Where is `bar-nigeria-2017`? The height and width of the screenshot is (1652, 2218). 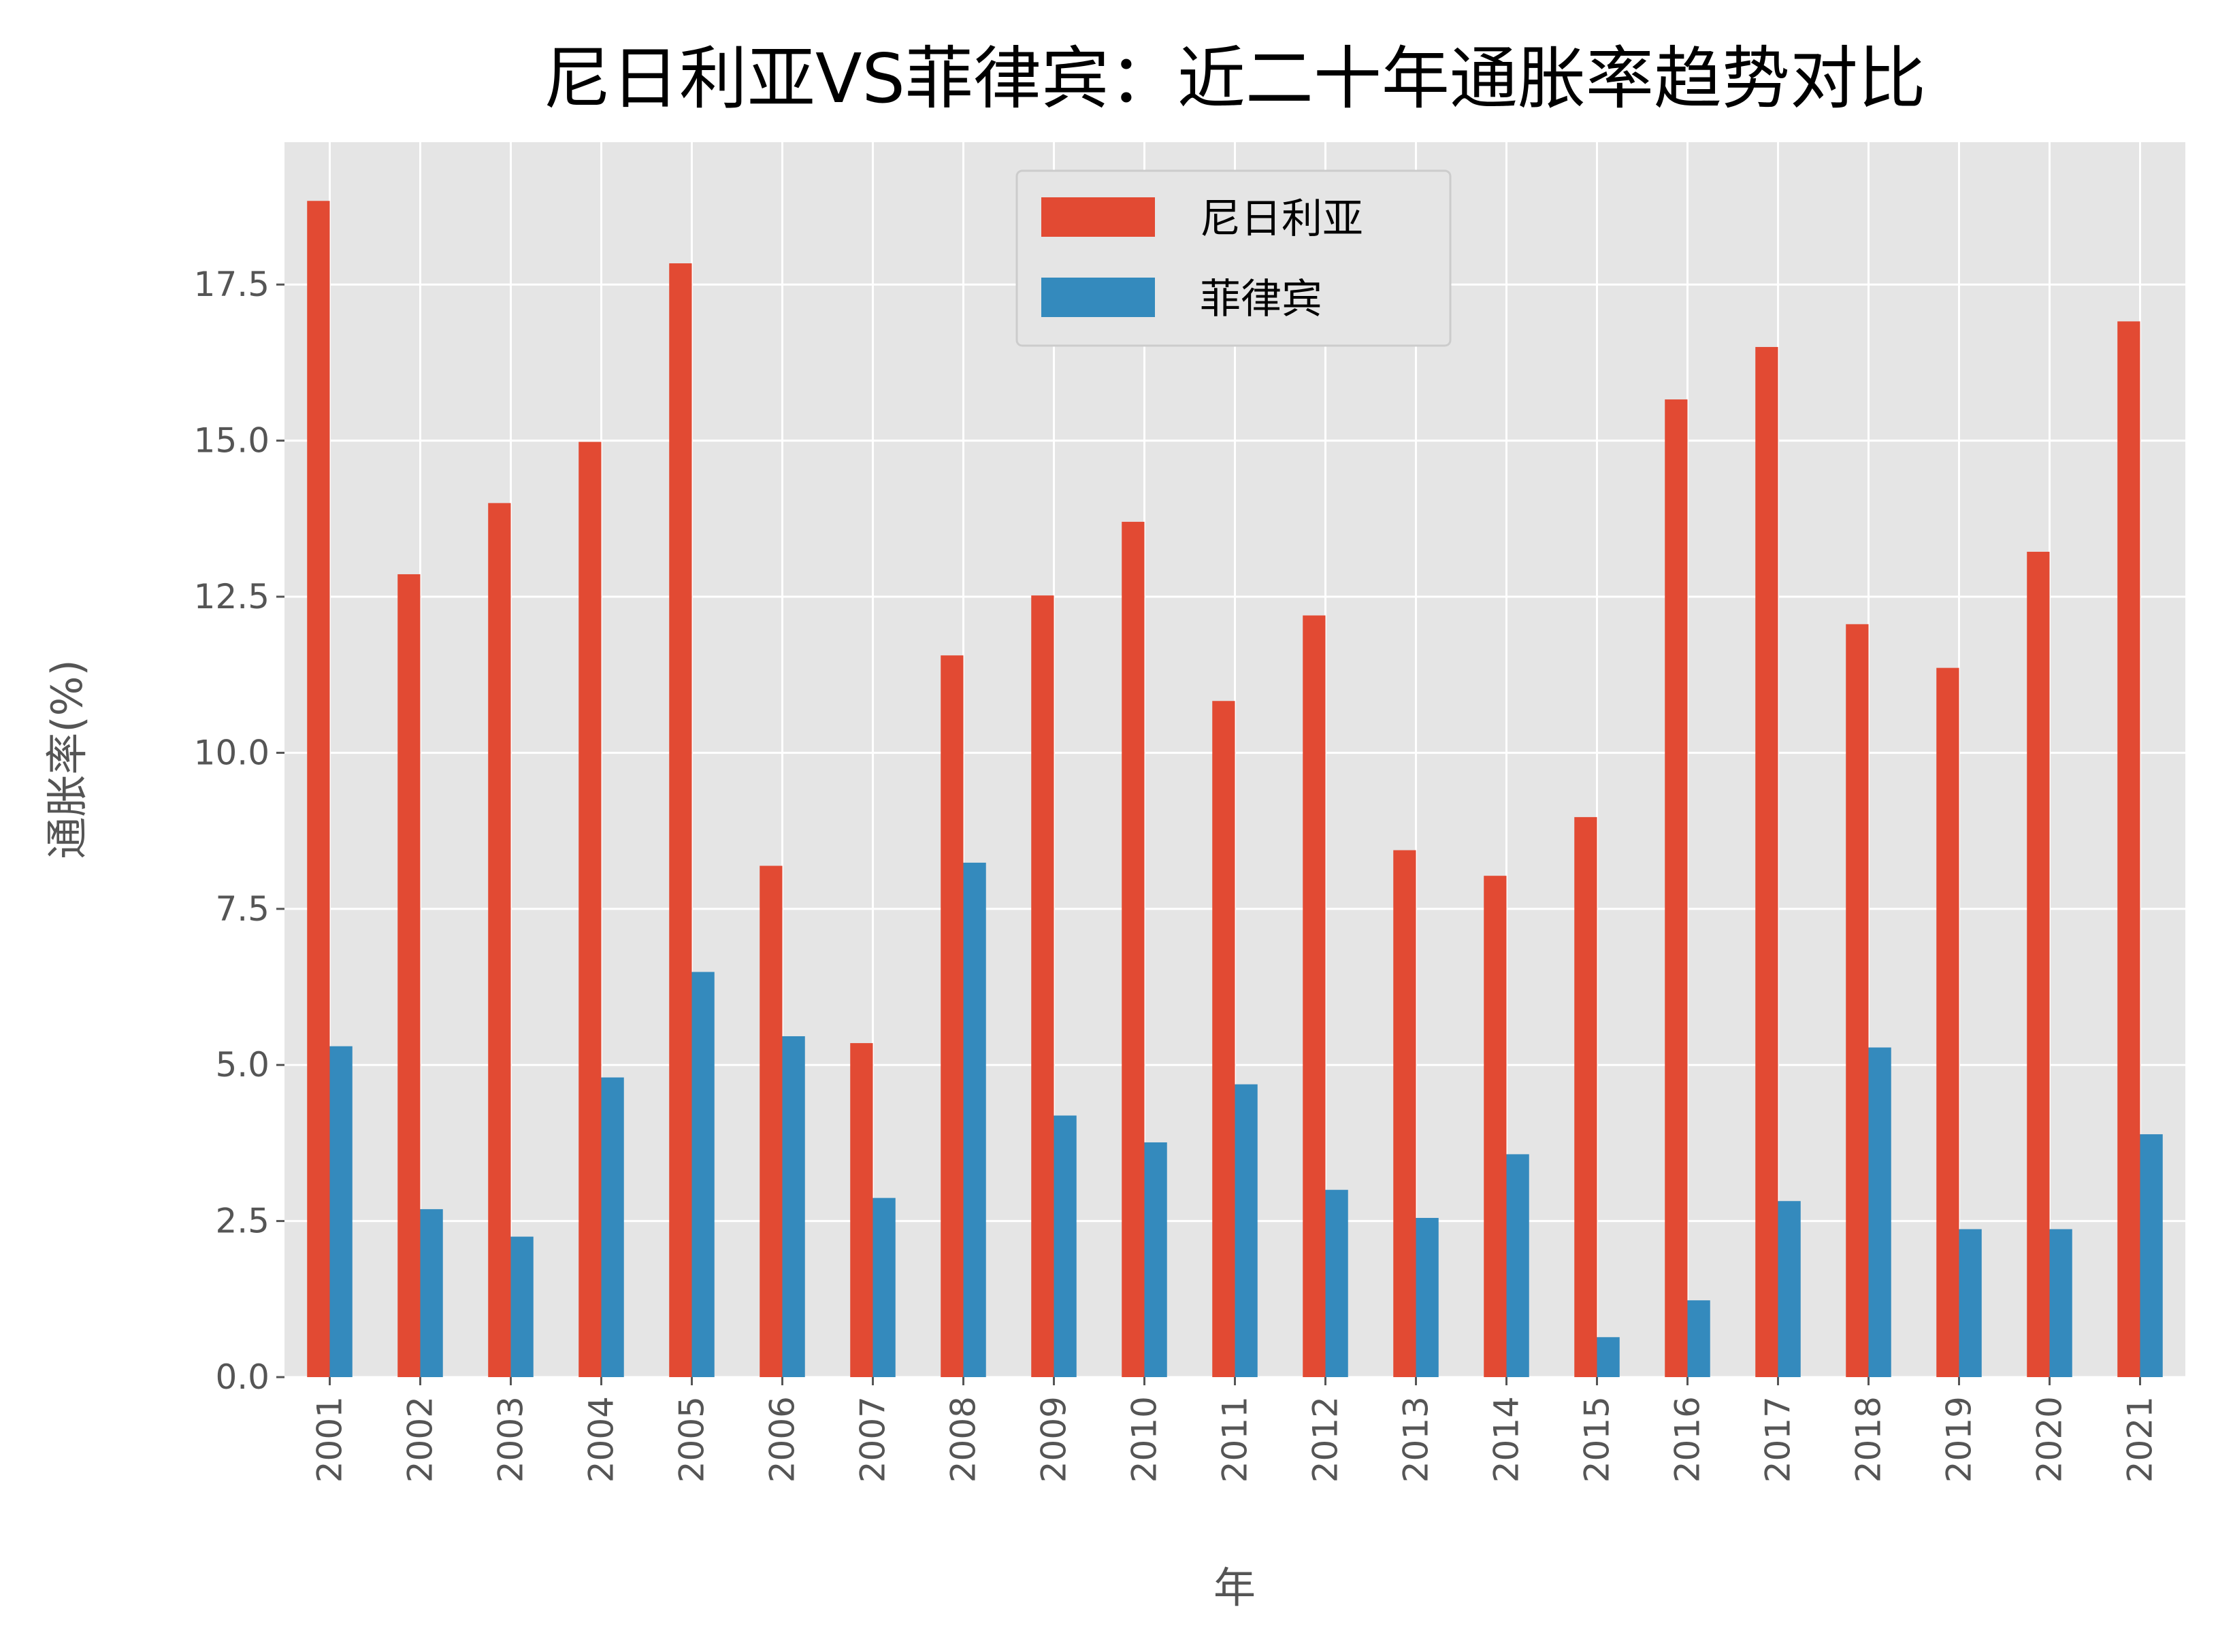
bar-nigeria-2017 is located at coordinates (1767, 862).